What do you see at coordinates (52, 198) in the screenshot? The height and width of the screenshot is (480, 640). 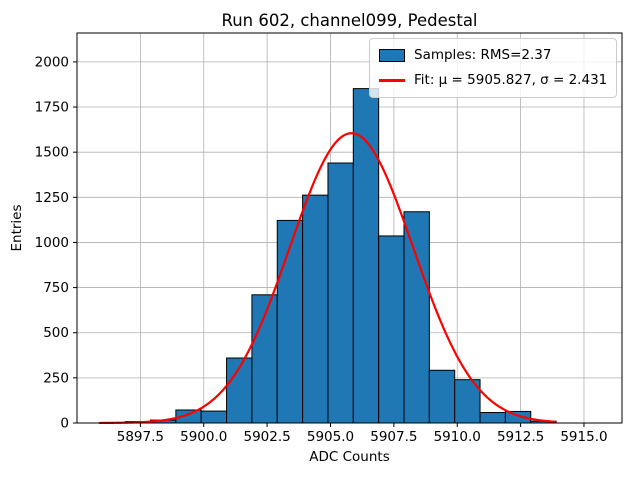 I see `y-tick-label: 1250` at bounding box center [52, 198].